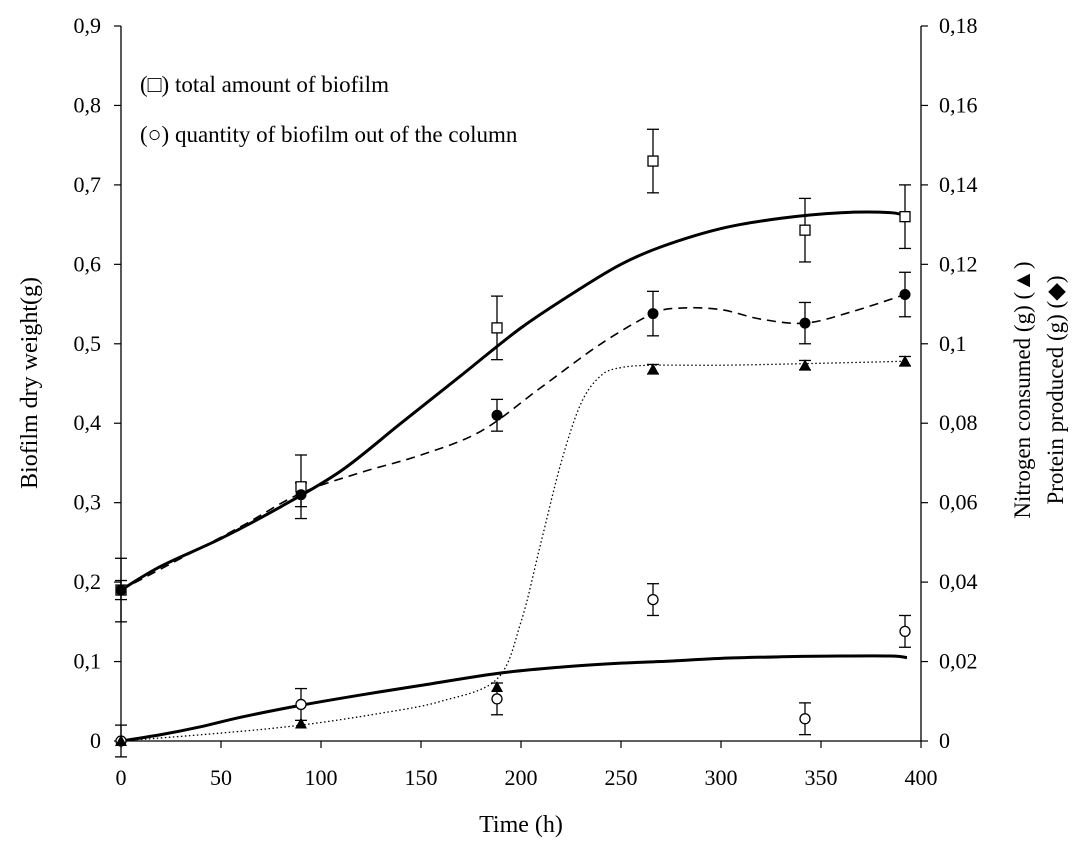  Describe the element at coordinates (521, 825) in the screenshot. I see `x-axis-label: Time (h)` at that location.